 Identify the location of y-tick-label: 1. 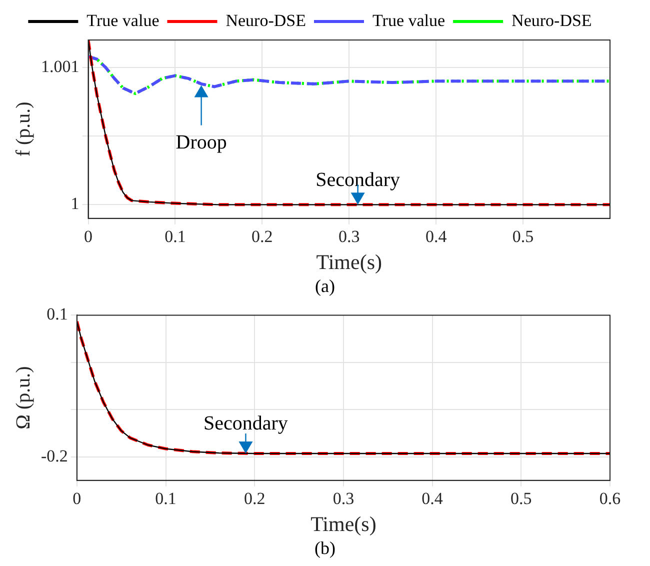
(75, 204).